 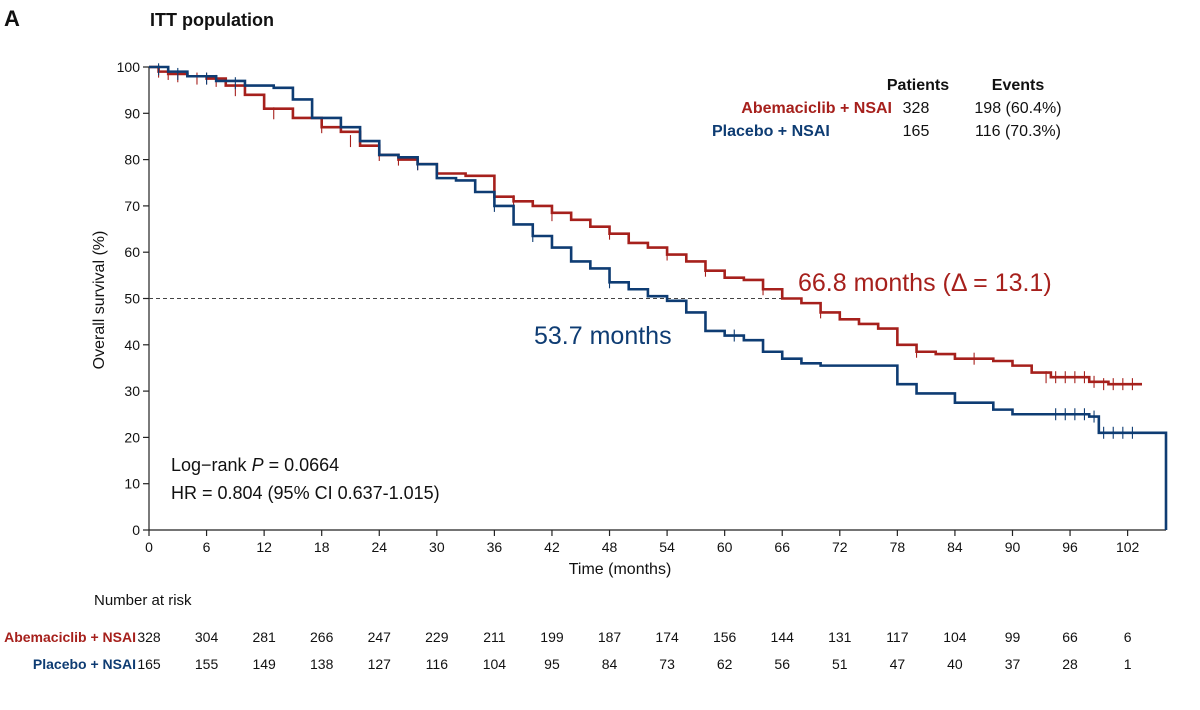 What do you see at coordinates (916, 131) in the screenshot?
I see `legend-patients-placebo: 165` at bounding box center [916, 131].